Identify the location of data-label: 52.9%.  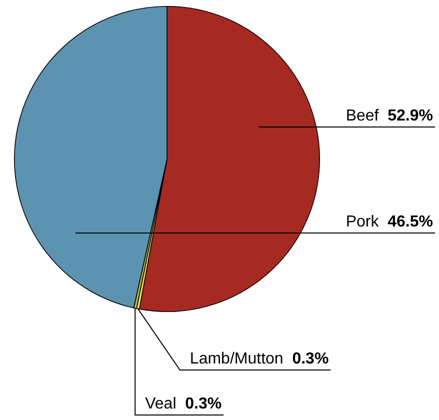
(411, 115).